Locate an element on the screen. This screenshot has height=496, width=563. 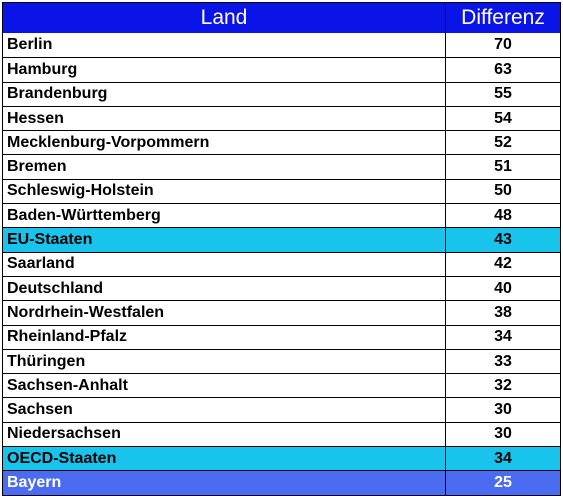
cell-land: Nordrhein-Westfalen is located at coordinates (224, 313).